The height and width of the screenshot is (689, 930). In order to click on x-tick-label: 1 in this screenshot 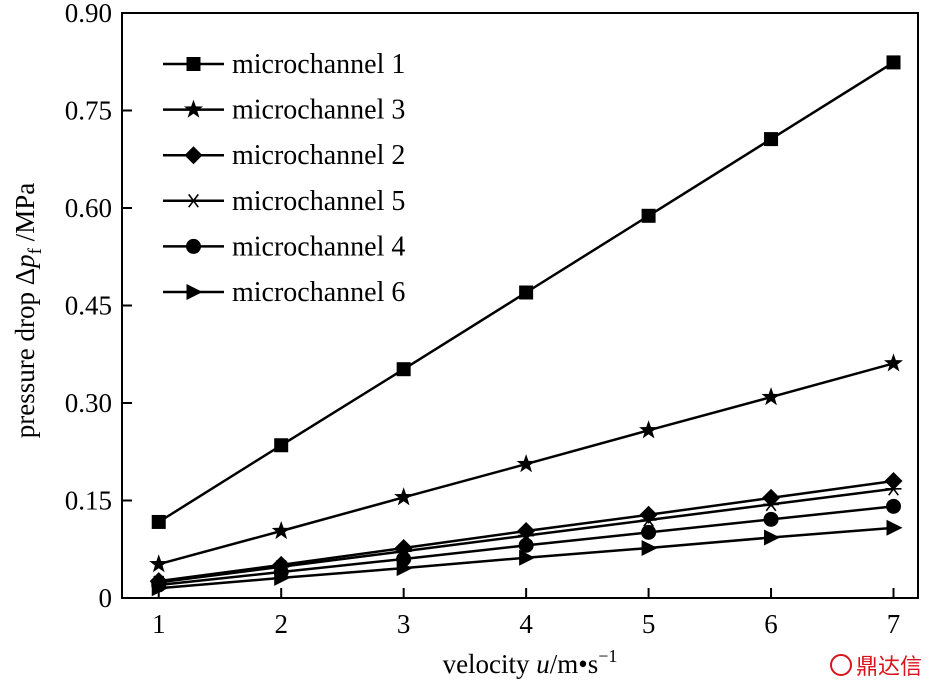, I will do `click(159, 624)`.